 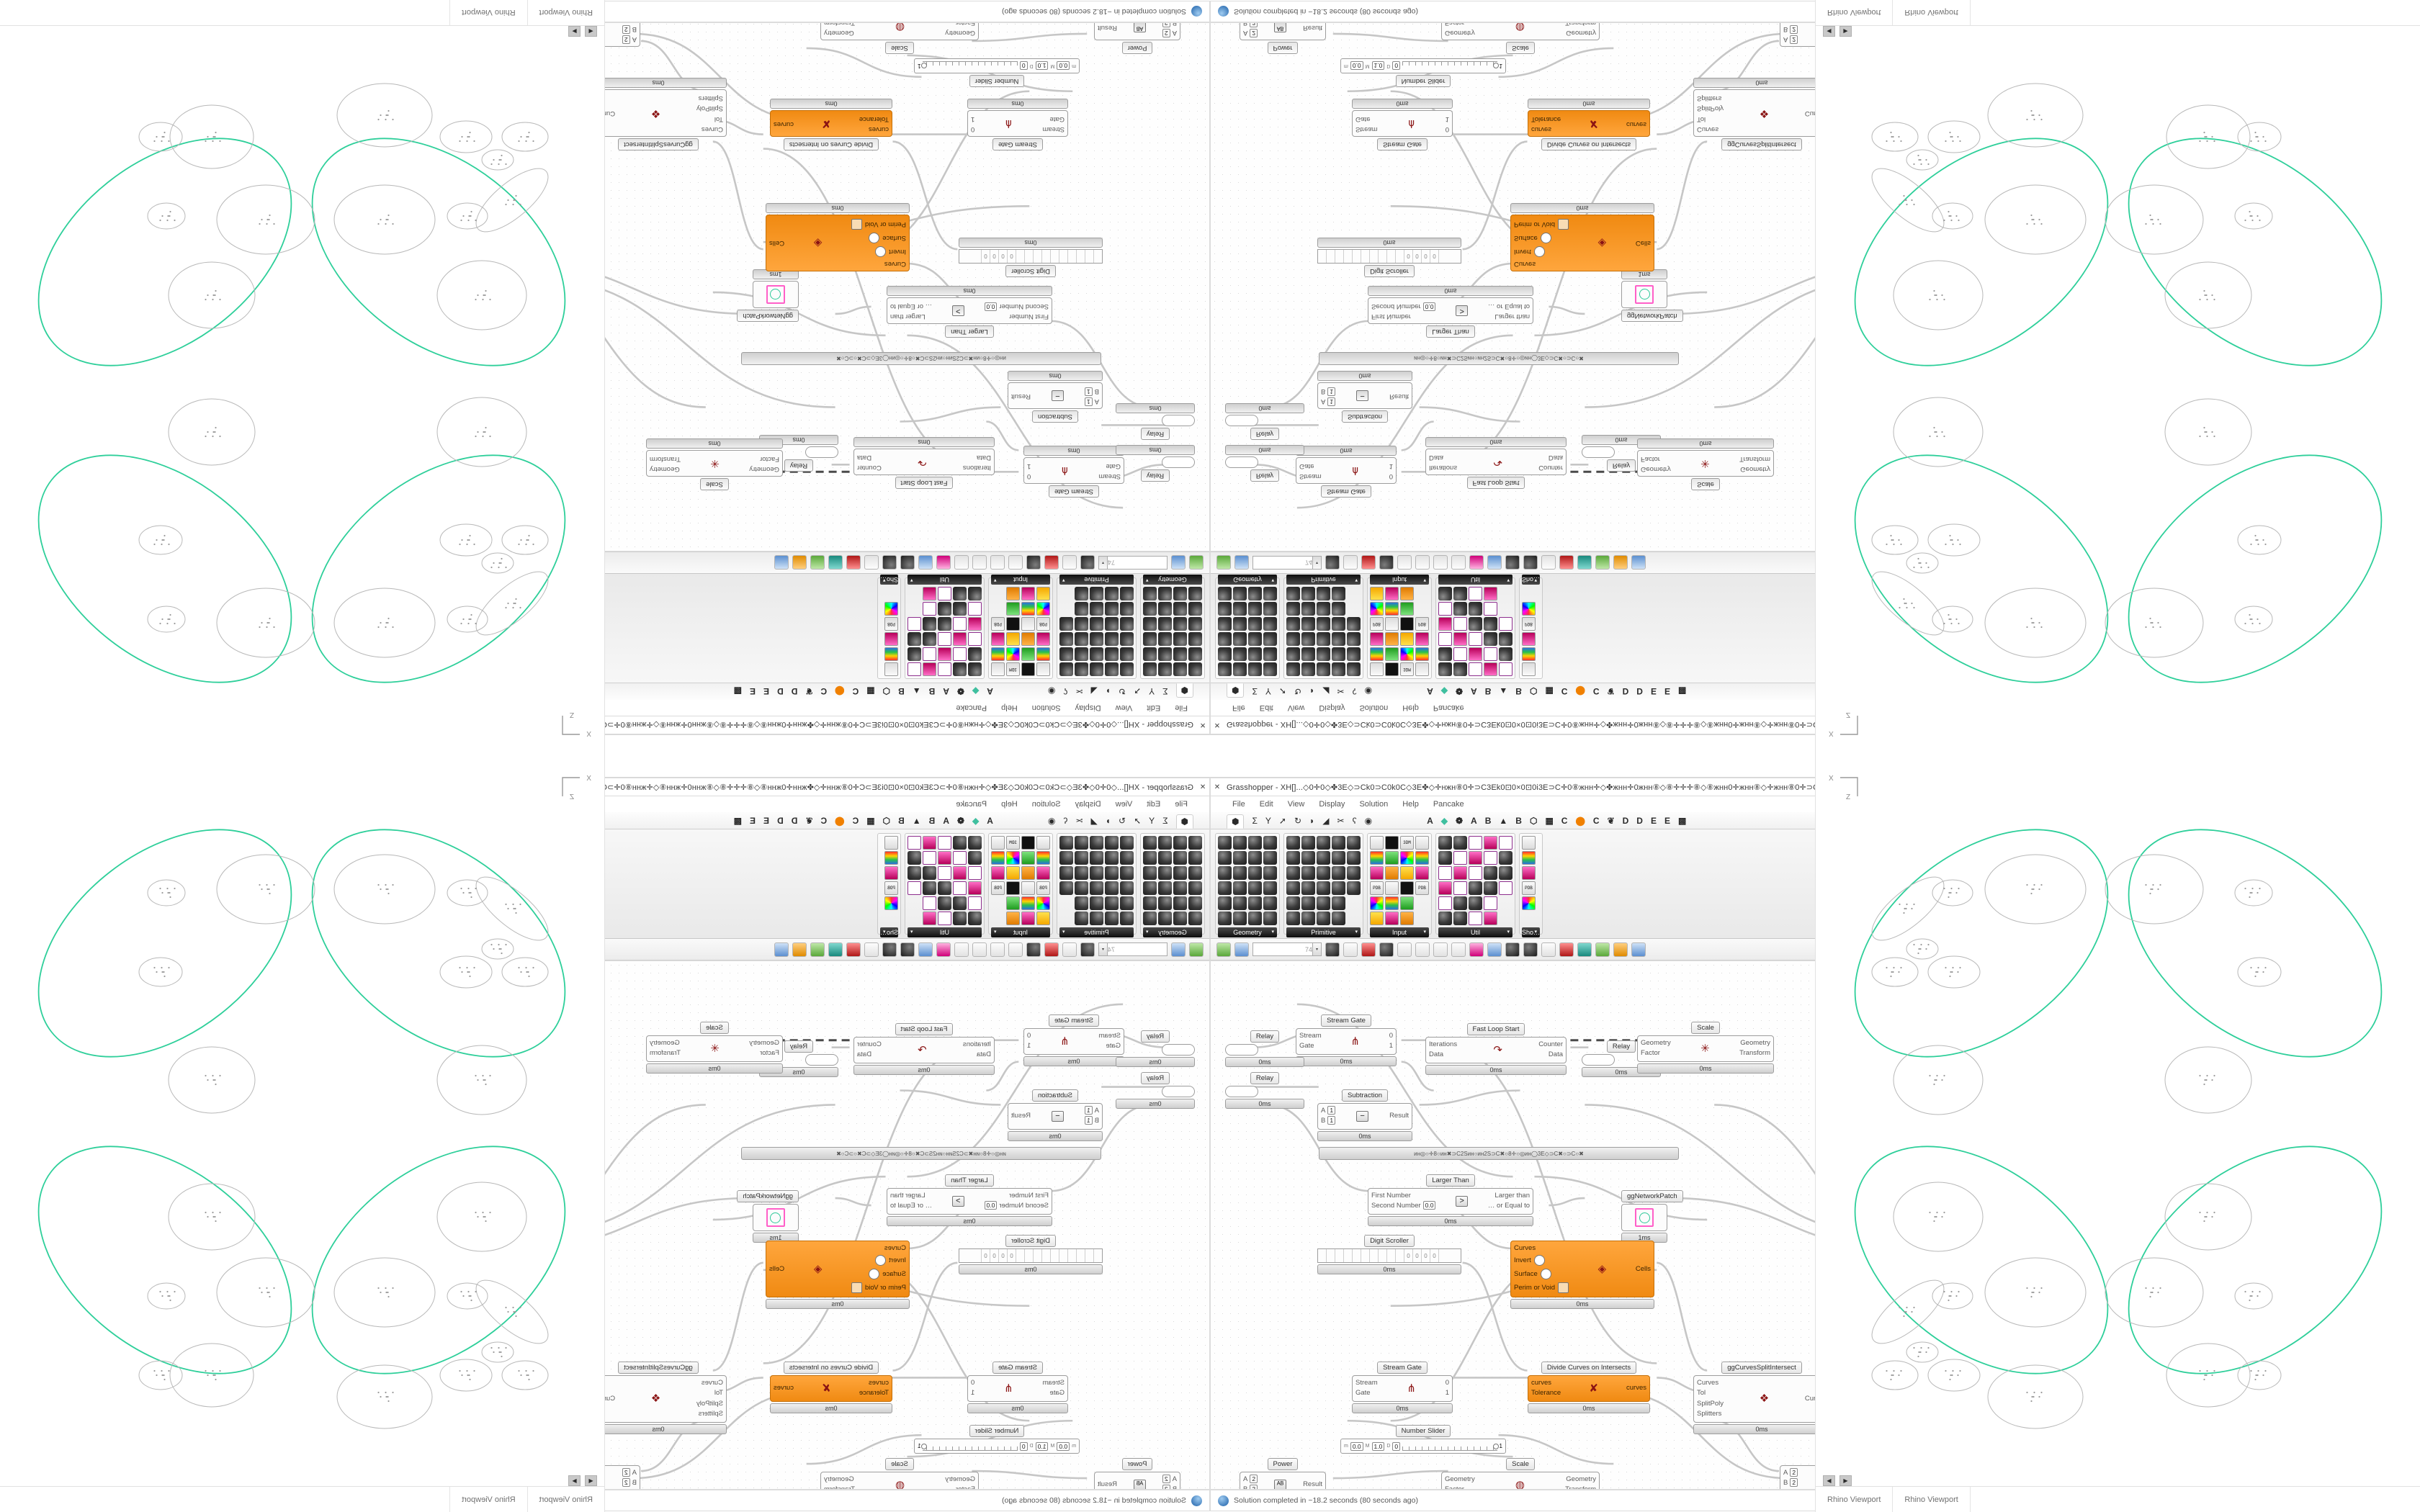 What do you see at coordinates (998, 949) in the screenshot?
I see `gha-loader-icon` at bounding box center [998, 949].